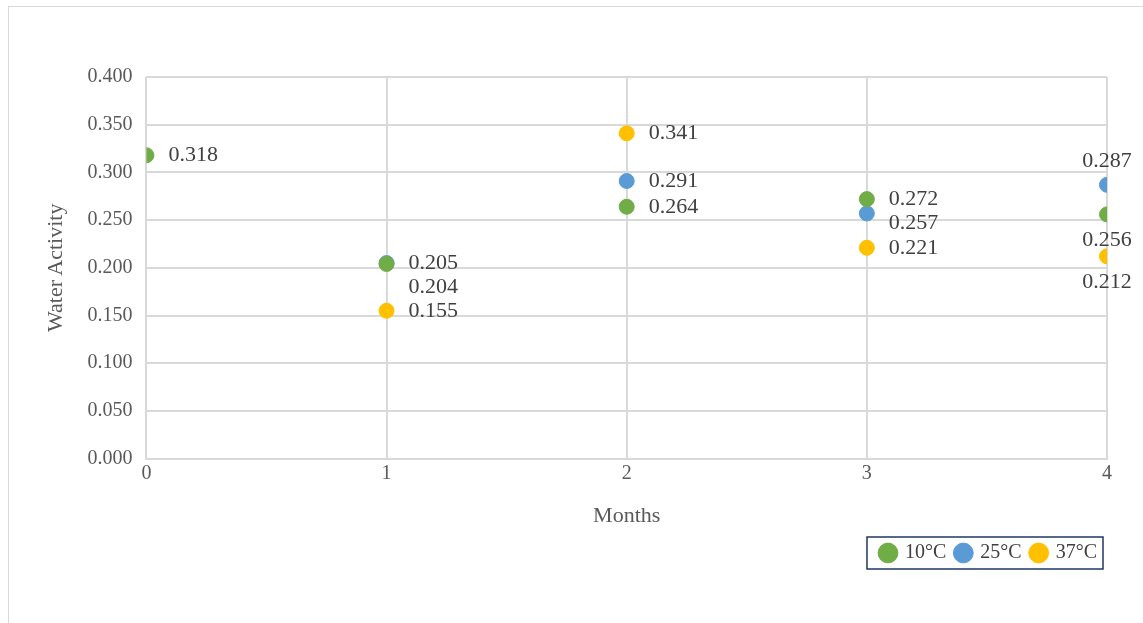 The width and height of the screenshot is (1143, 623). What do you see at coordinates (110, 409) in the screenshot?
I see `y-tick-label: 0.050` at bounding box center [110, 409].